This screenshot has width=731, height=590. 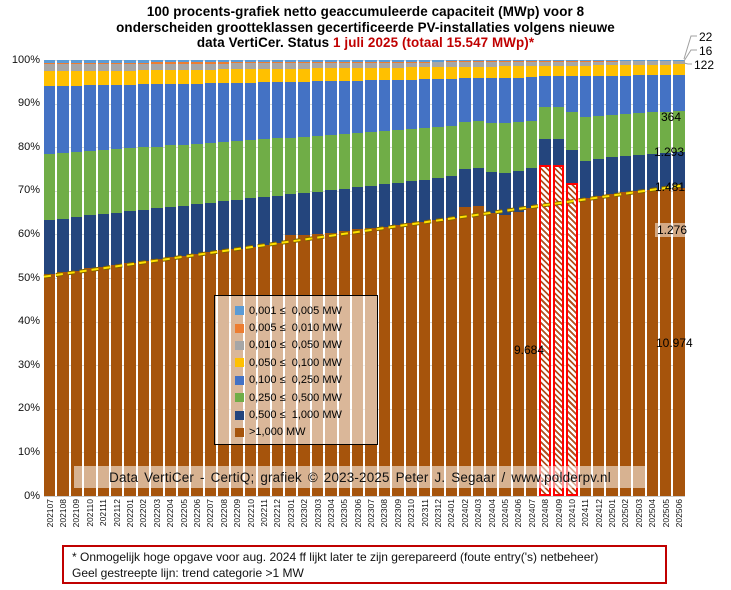 I want to click on x-tick-label: 202502, so click(x=625, y=513).